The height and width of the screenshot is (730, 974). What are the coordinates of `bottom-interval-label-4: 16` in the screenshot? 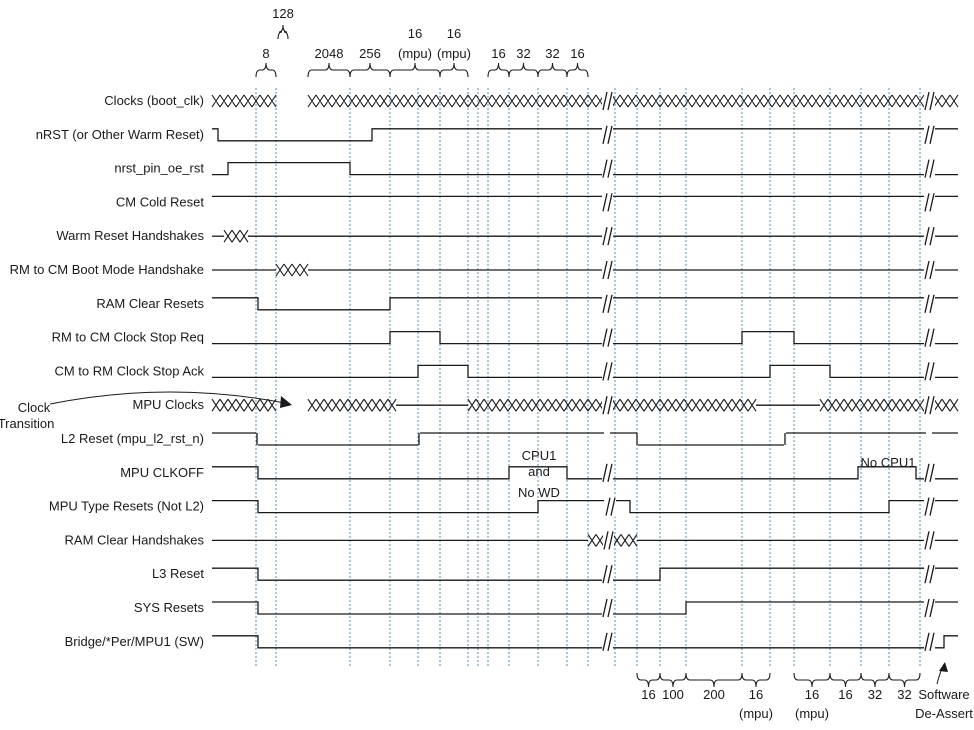 It's located at (812, 694).